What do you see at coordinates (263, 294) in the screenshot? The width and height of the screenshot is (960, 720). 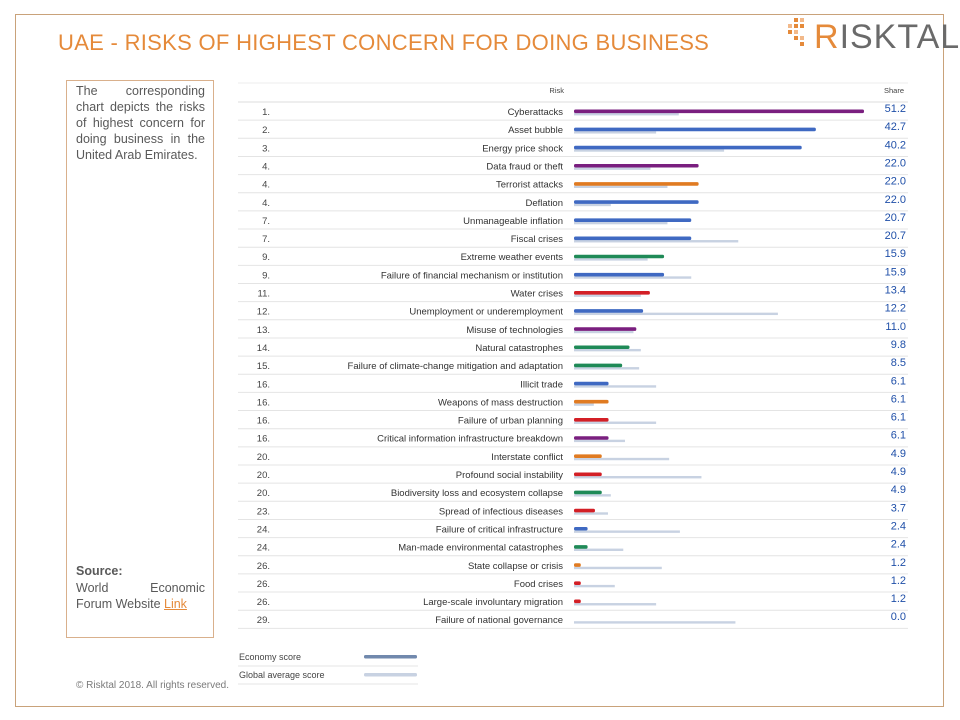 I see `rank-label: 11.` at bounding box center [263, 294].